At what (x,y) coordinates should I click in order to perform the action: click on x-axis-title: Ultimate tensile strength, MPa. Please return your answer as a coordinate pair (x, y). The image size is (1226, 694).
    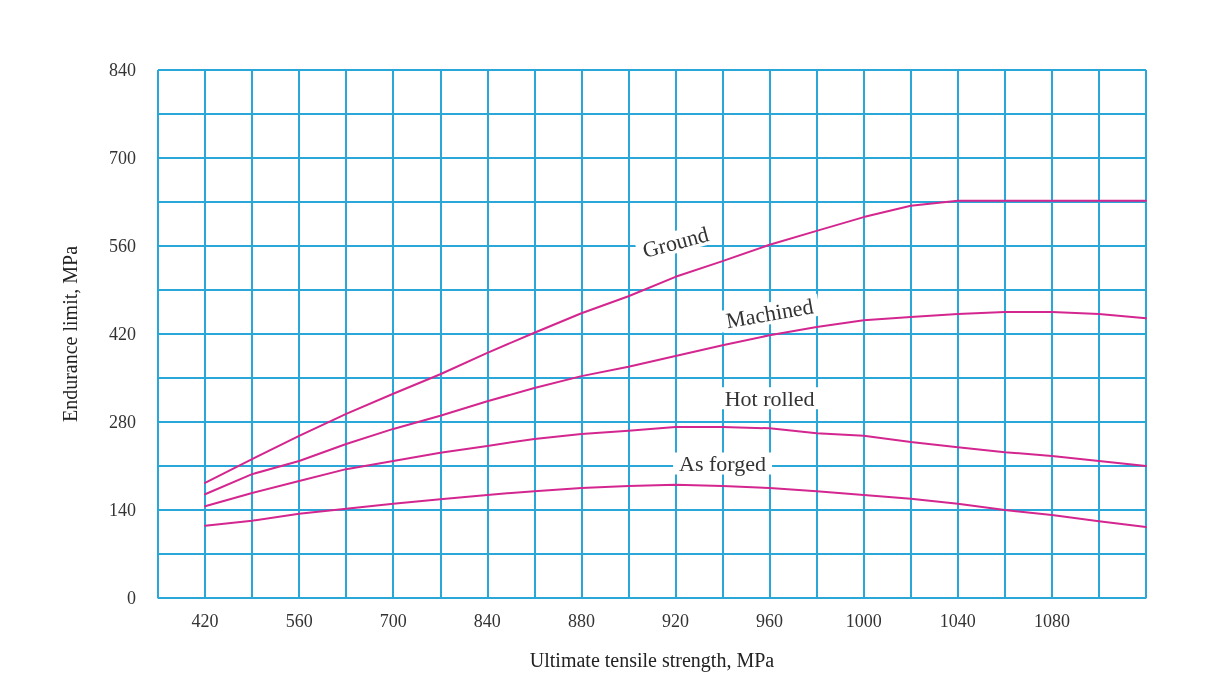
    Looking at the image, I should click on (652, 660).